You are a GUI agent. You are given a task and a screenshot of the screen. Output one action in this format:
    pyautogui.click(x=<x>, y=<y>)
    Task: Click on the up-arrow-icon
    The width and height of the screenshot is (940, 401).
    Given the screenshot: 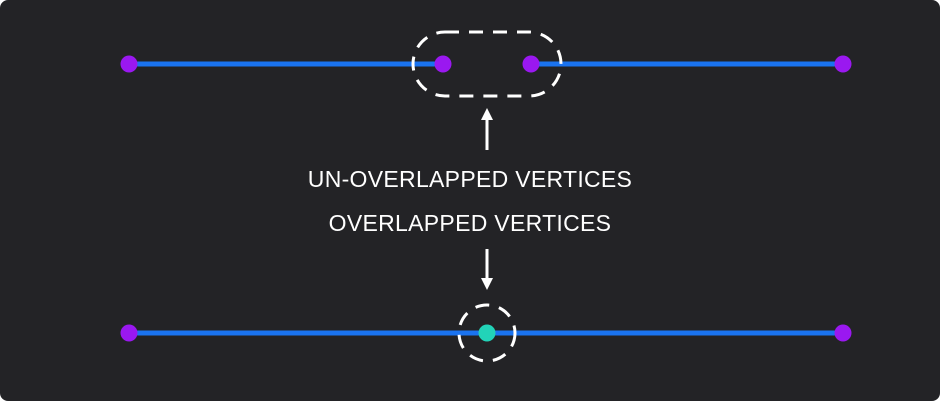 What is the action you would take?
    pyautogui.click(x=487, y=114)
    